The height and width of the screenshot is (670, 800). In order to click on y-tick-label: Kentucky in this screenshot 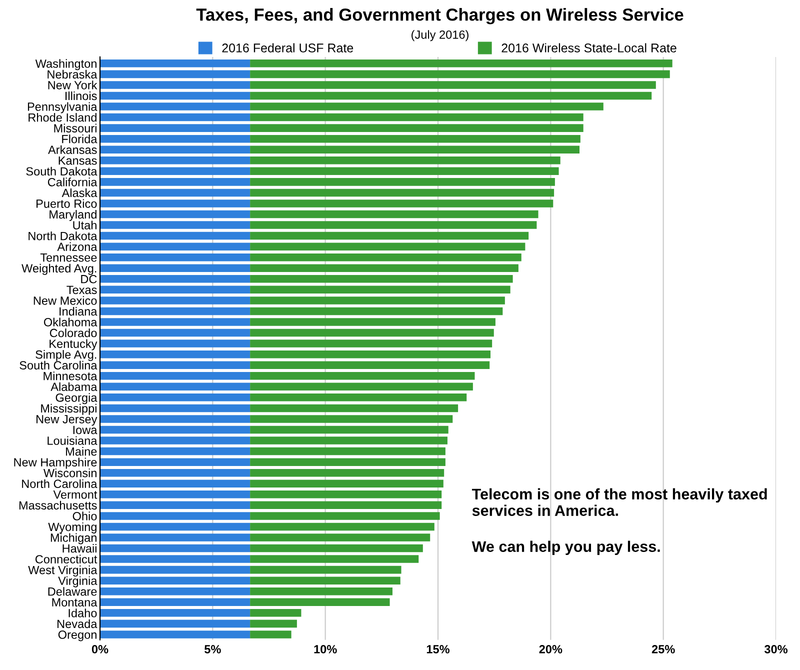, I will do `click(74, 344)`.